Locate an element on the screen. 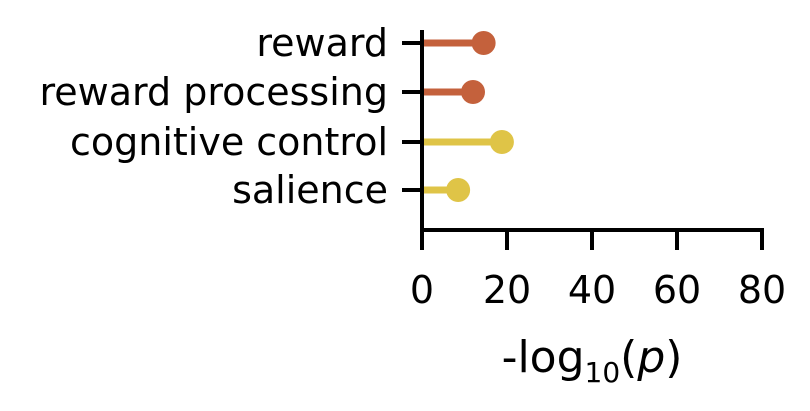  x-tick-label: 60 is located at coordinates (677, 290).